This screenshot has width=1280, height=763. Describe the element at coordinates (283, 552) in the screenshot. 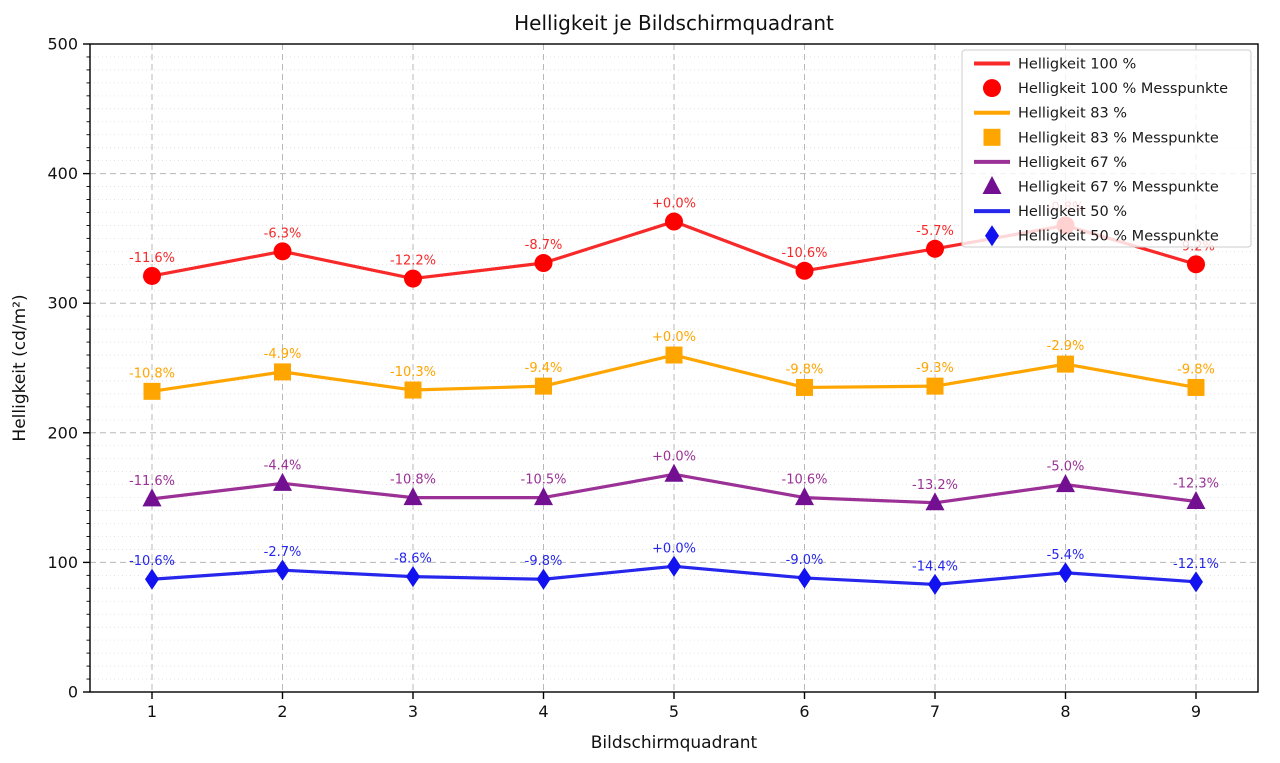

I see `series-3-point-label: -2.7%` at that location.